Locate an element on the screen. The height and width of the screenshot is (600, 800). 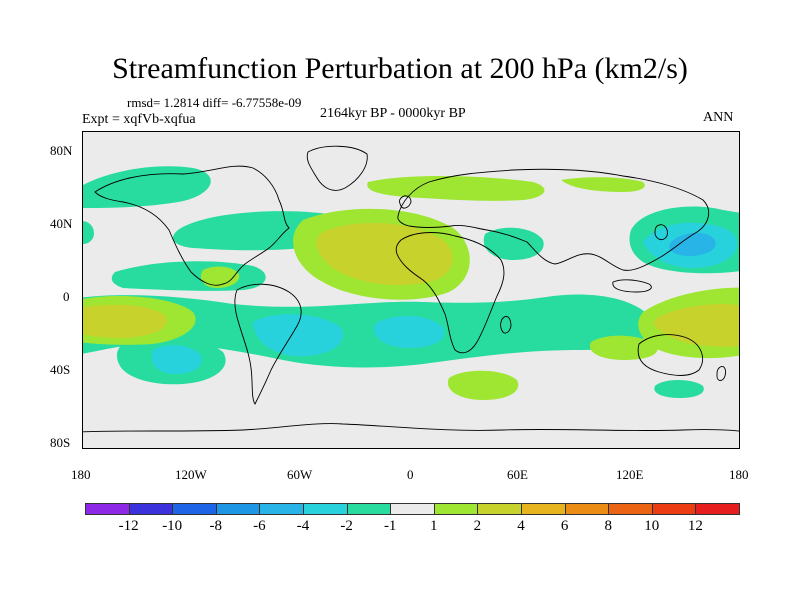
lat-label-40n: 40N is located at coordinates (61, 223).